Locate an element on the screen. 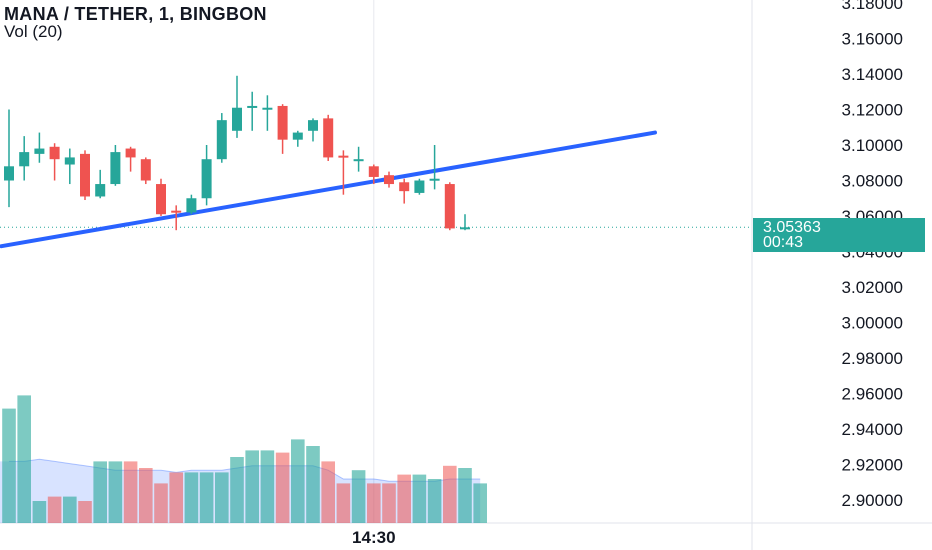  price-tick-label: 2.96000 is located at coordinates (872, 394).